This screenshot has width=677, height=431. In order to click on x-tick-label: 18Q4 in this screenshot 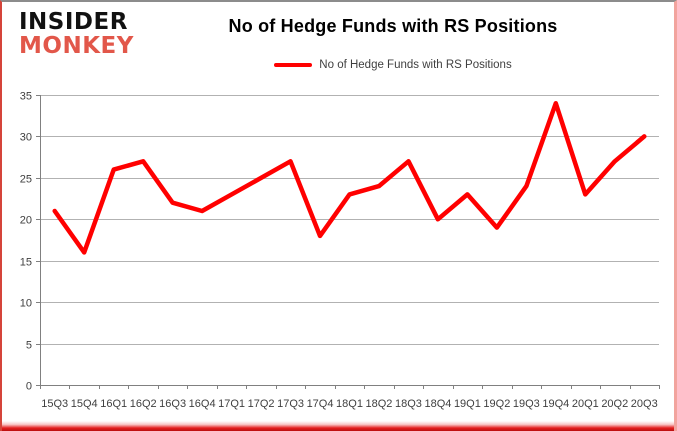, I will do `click(437, 404)`.